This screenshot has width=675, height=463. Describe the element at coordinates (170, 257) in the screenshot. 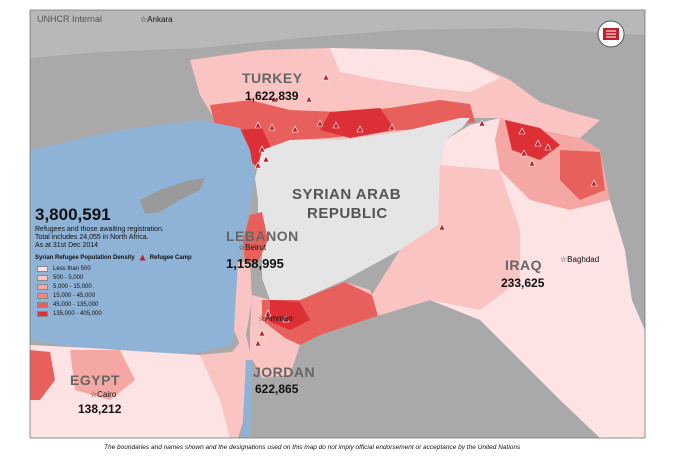

I see `legend-camp-label: Refugee Camp` at that location.